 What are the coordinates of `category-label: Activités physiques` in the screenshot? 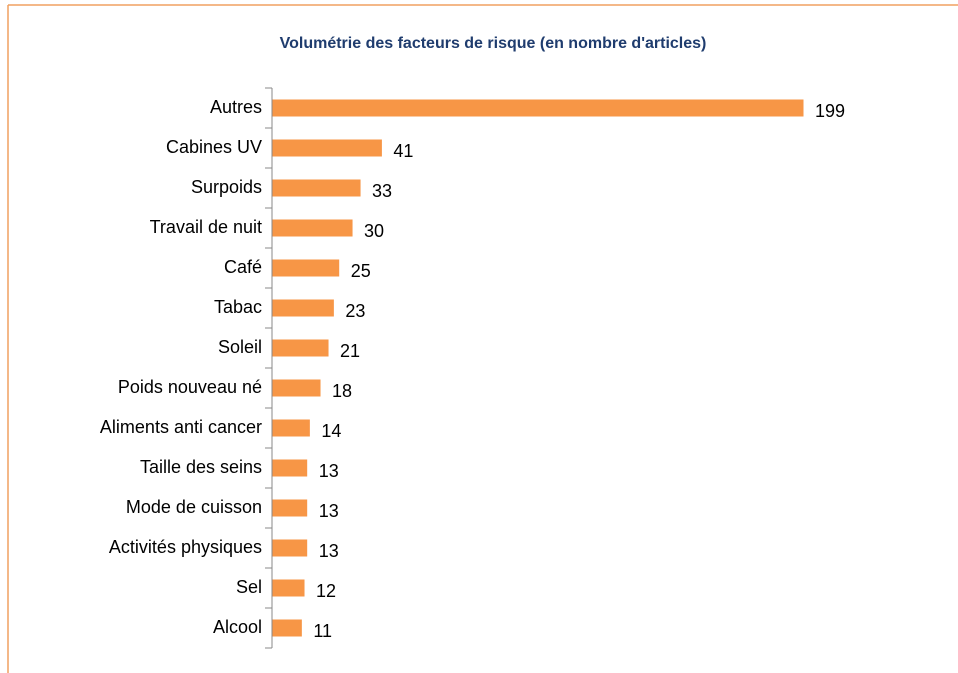 It's located at (185, 547).